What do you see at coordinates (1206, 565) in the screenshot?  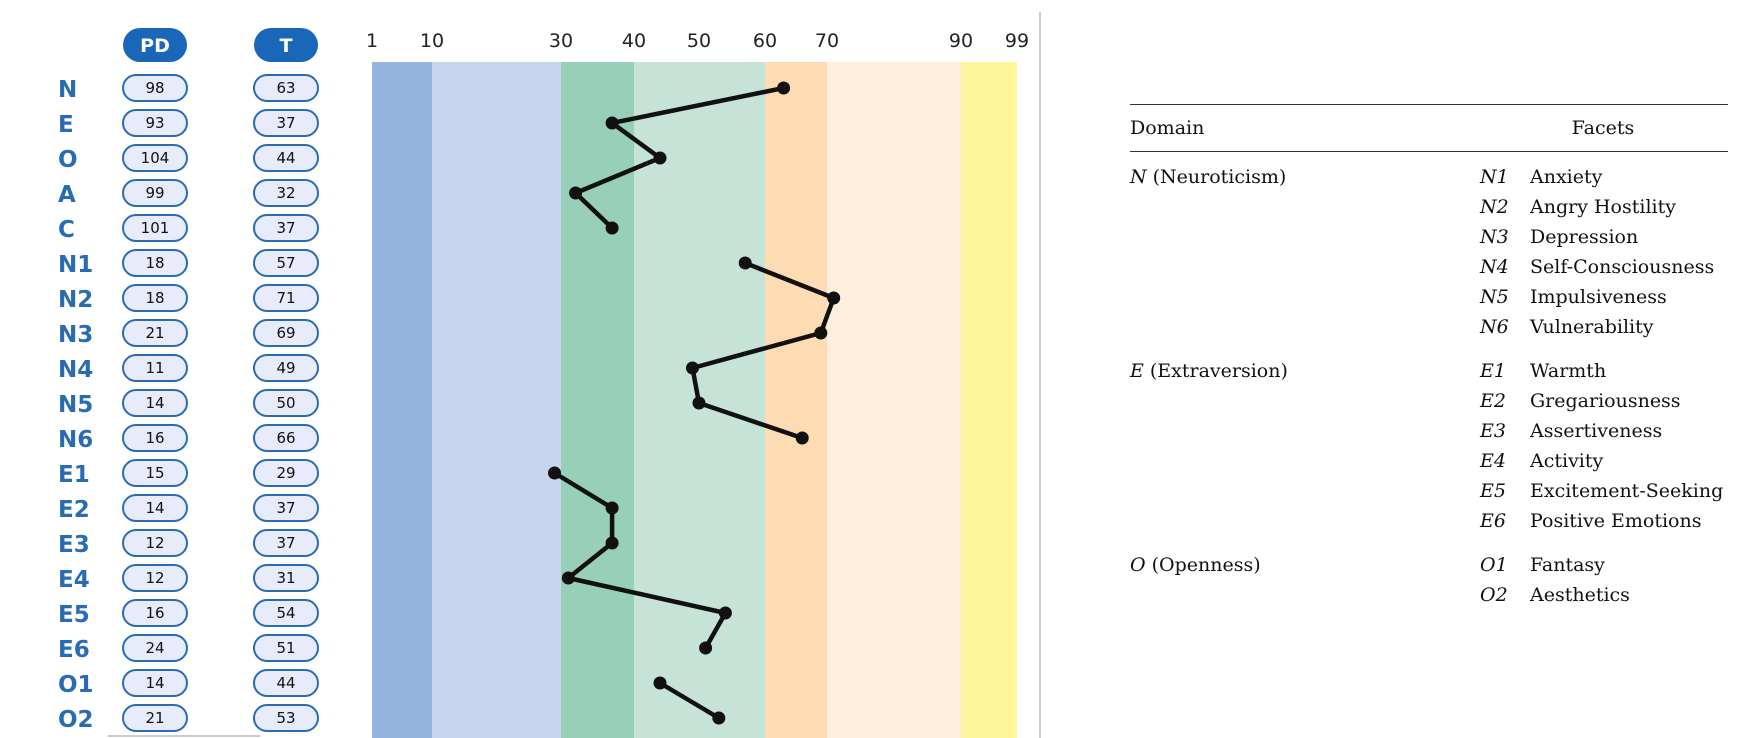 I see `legend-domain-name-O: (Openness)` at bounding box center [1206, 565].